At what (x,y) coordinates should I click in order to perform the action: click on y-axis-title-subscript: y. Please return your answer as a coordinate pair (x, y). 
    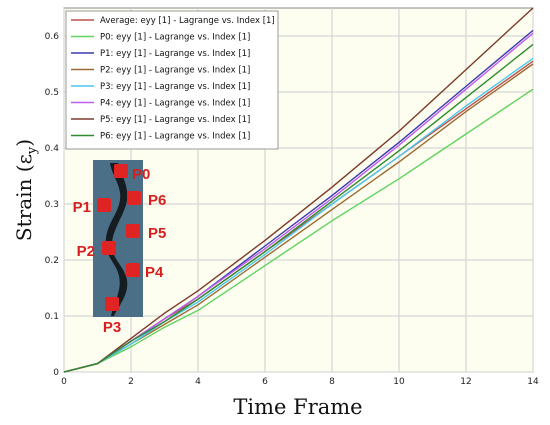
    Looking at the image, I should click on (32, 150).